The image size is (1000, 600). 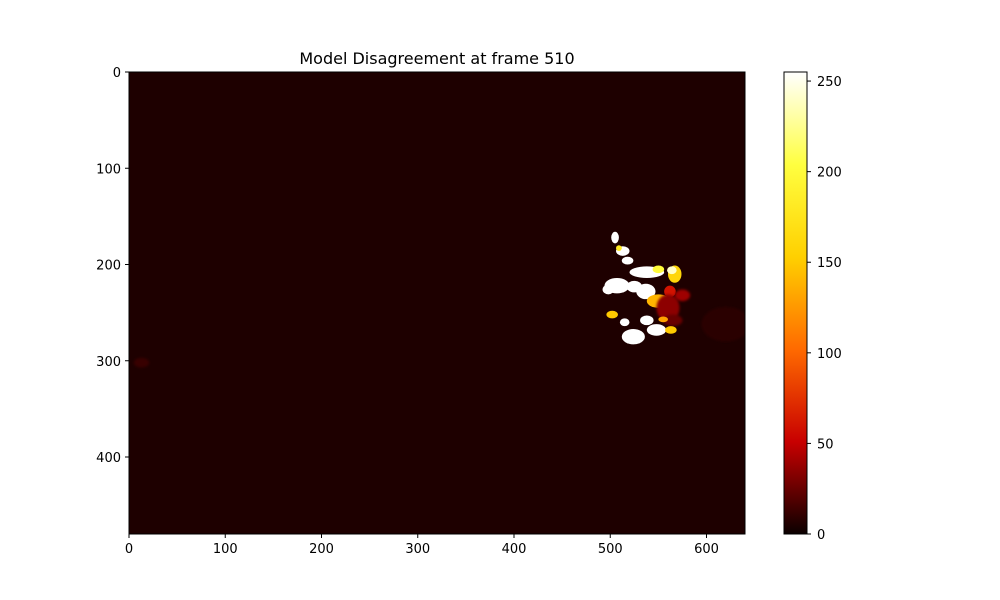 I want to click on y-tick-label: 0, so click(x=117, y=73).